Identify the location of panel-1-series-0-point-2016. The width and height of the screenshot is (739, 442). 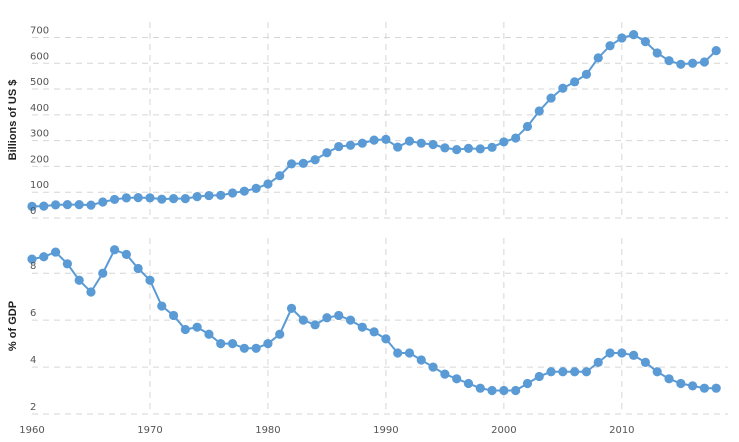
(693, 386).